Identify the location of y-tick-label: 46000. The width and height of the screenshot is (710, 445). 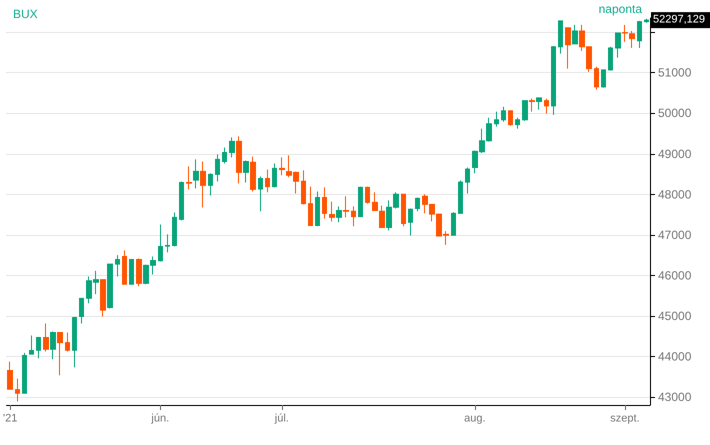
(675, 275).